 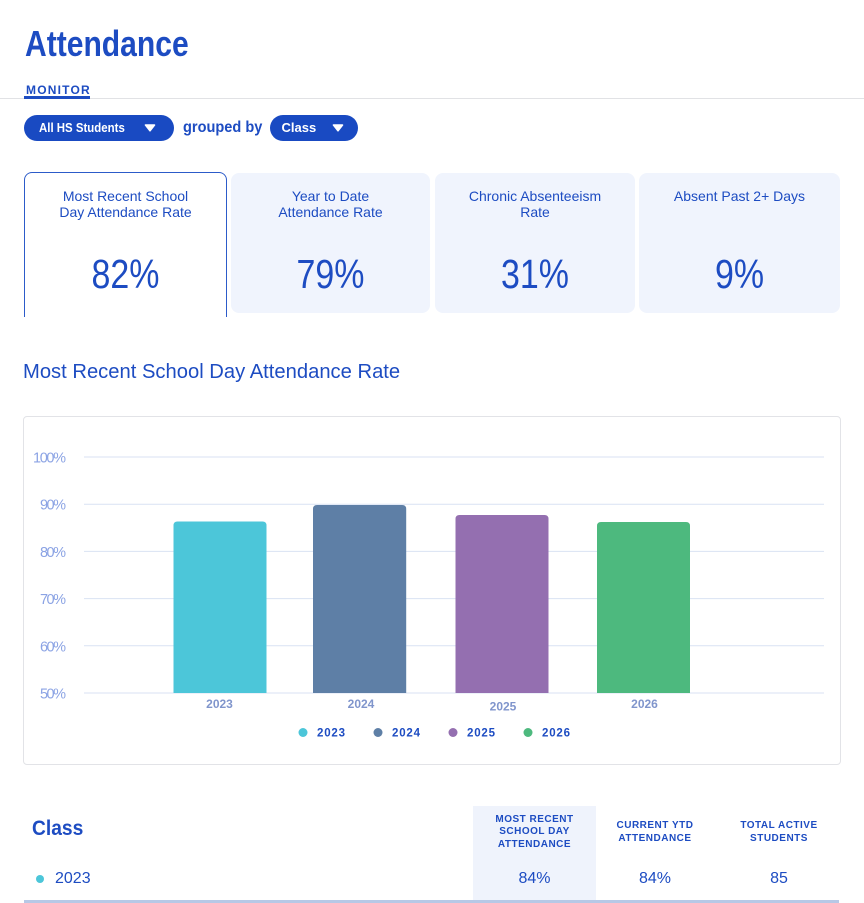 What do you see at coordinates (53, 553) in the screenshot?
I see `svg-text: 80%` at bounding box center [53, 553].